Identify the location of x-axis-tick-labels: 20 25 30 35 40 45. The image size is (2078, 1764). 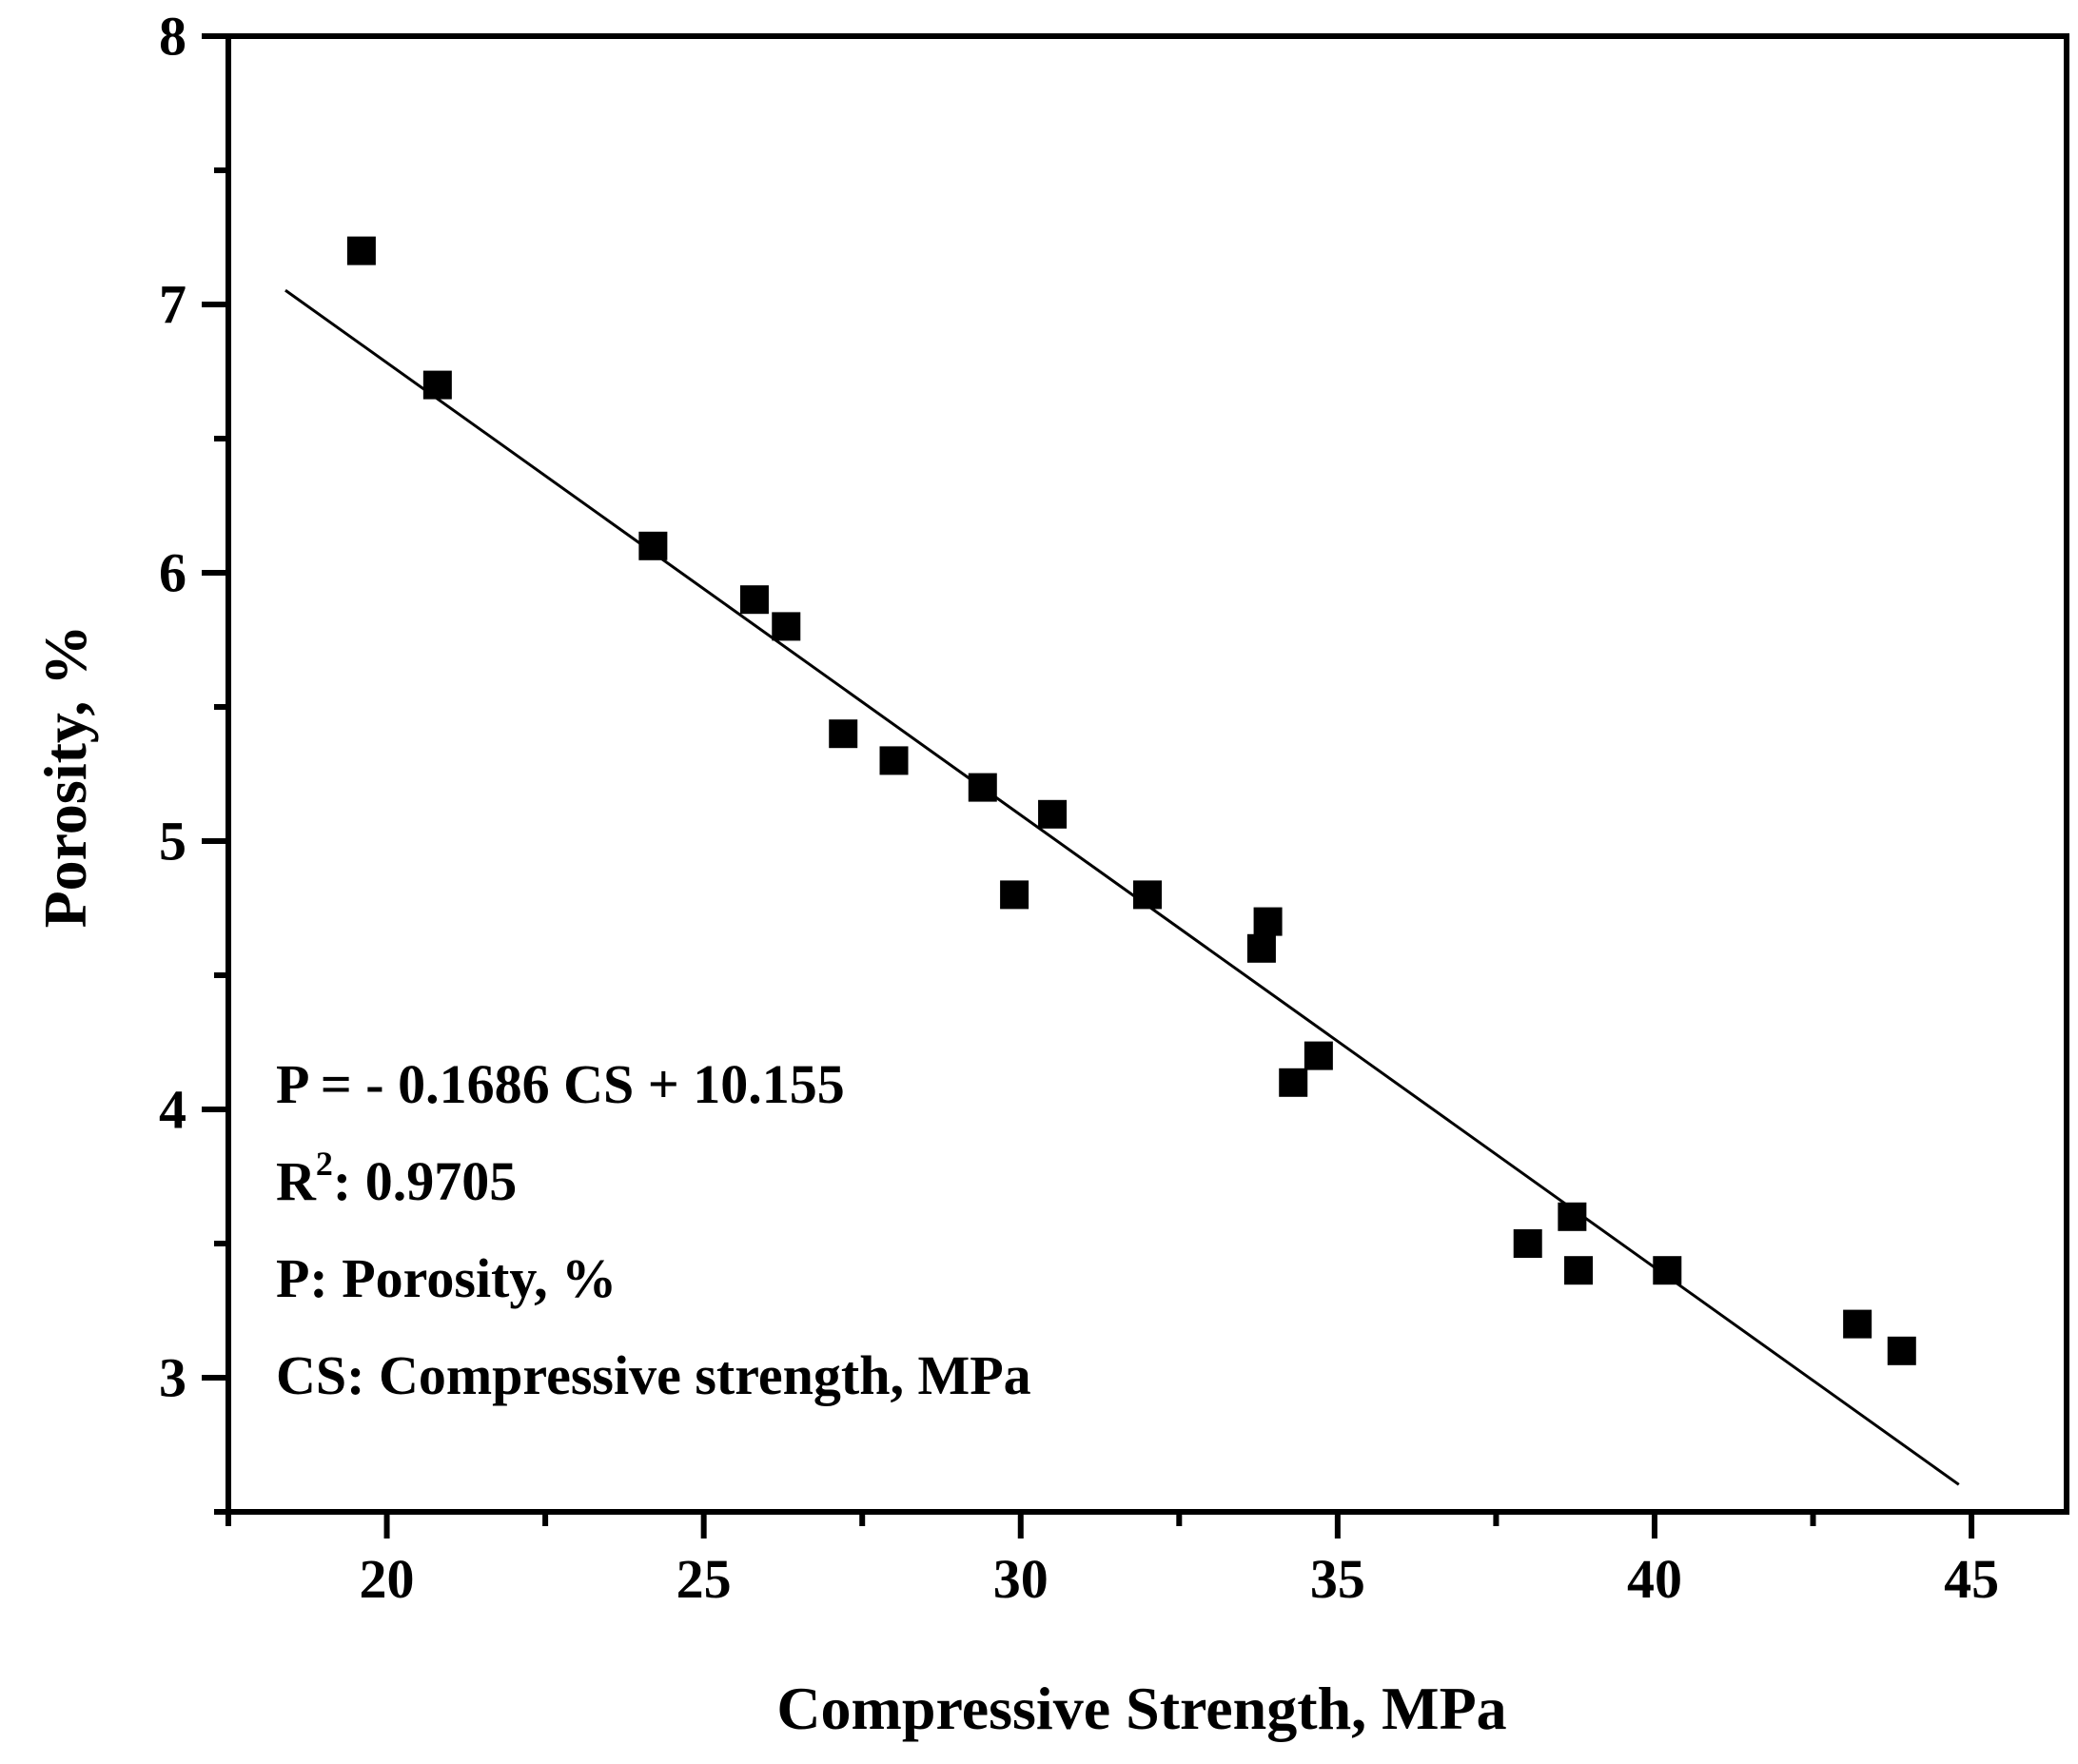
(1180, 1579).